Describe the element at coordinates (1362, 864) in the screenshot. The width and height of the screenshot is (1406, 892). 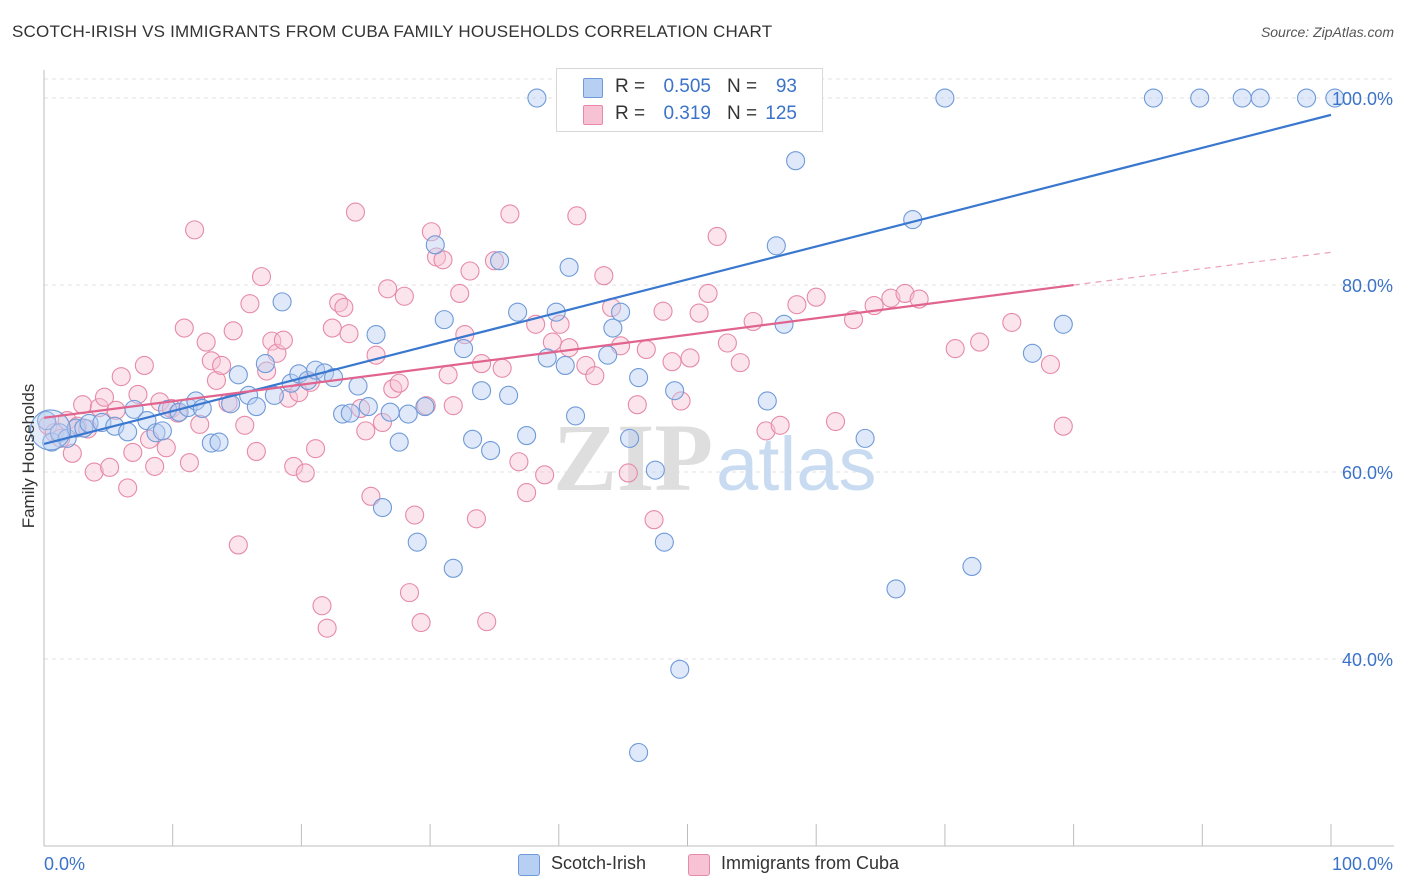
I see `x-tick-label: 100.0%` at that location.